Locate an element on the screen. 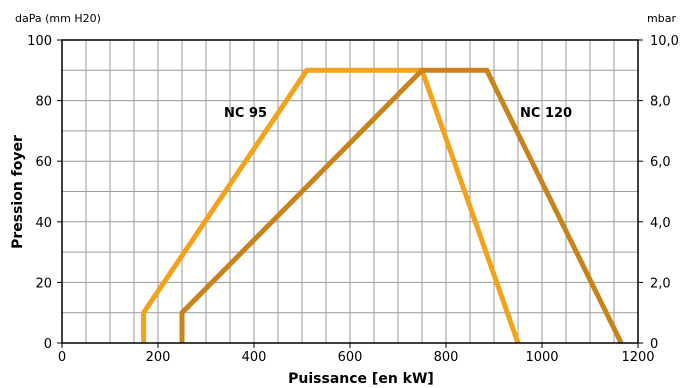  y2-tick-label: 10,0 is located at coordinates (664, 41).